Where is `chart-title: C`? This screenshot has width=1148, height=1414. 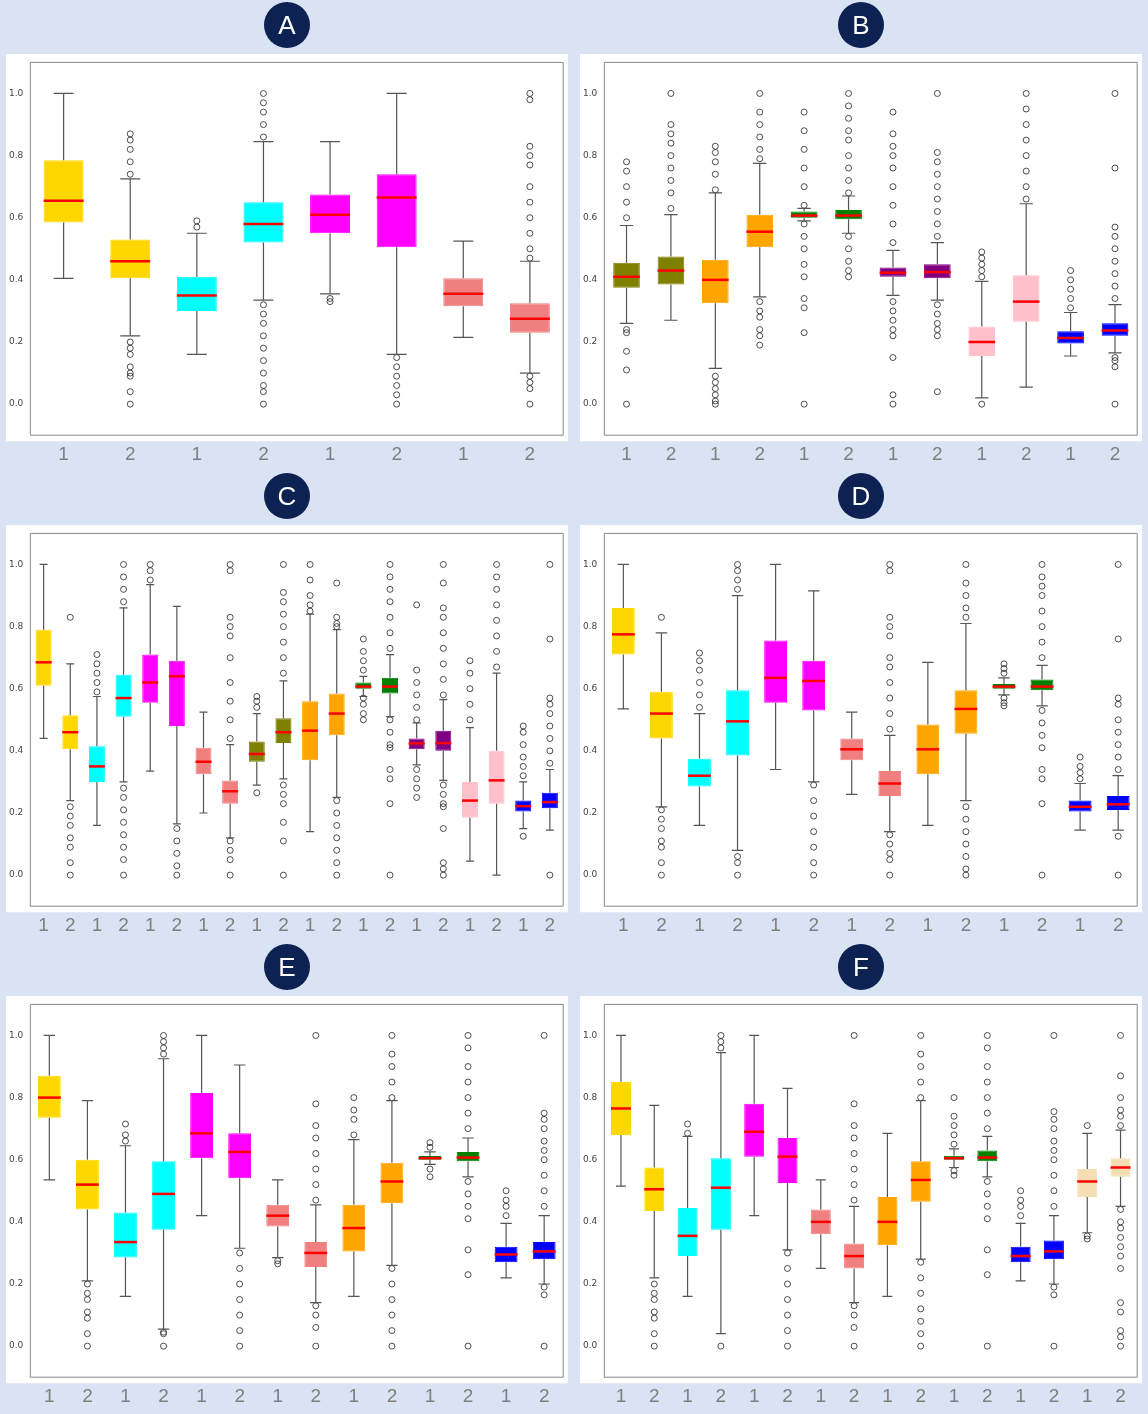
chart-title: C is located at coordinates (287, 496).